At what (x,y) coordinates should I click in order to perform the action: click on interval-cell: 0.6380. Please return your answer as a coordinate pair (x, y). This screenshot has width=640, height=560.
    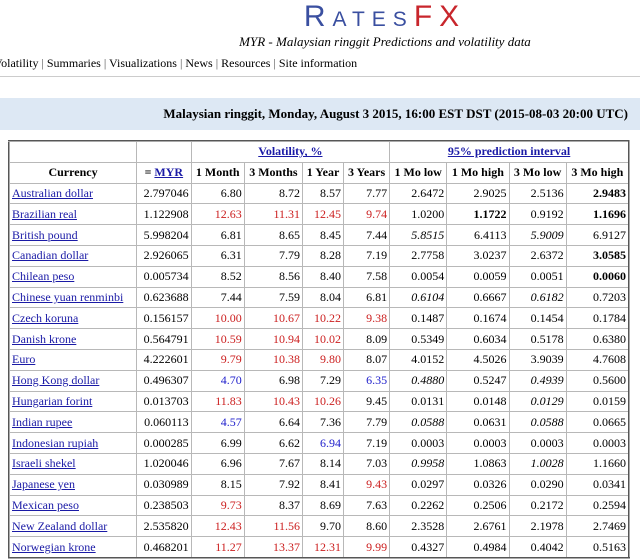
    Looking at the image, I should click on (597, 339).